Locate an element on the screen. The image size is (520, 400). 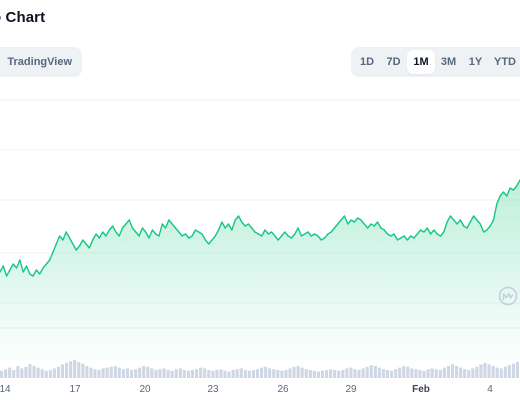
range-ytd-button: YTD is located at coordinates (505, 62).